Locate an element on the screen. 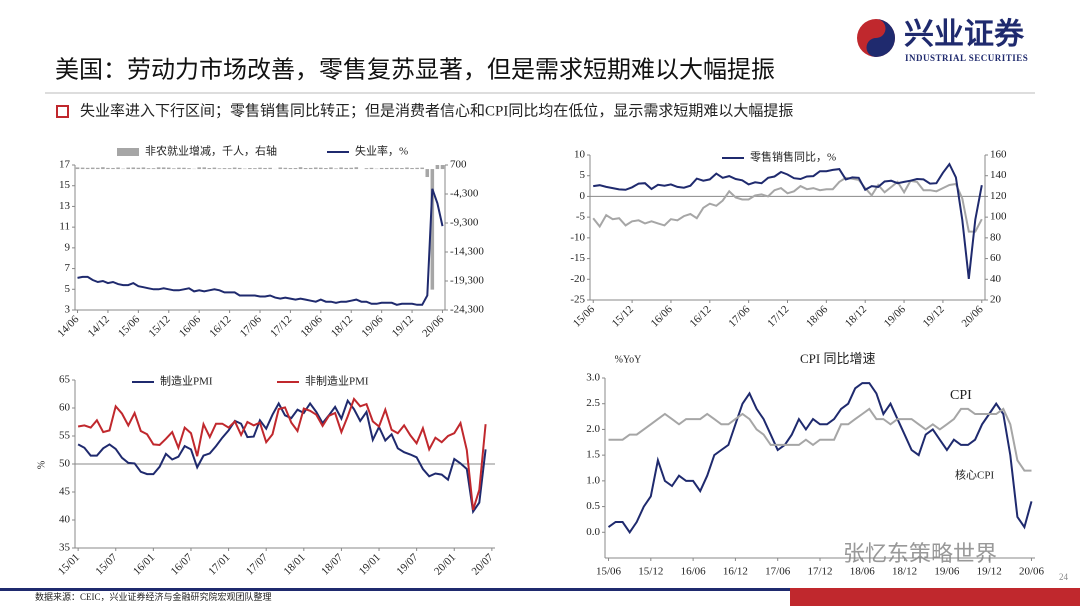 This screenshot has height=608, width=1080. y2-tick-label: 60 is located at coordinates (996, 258).